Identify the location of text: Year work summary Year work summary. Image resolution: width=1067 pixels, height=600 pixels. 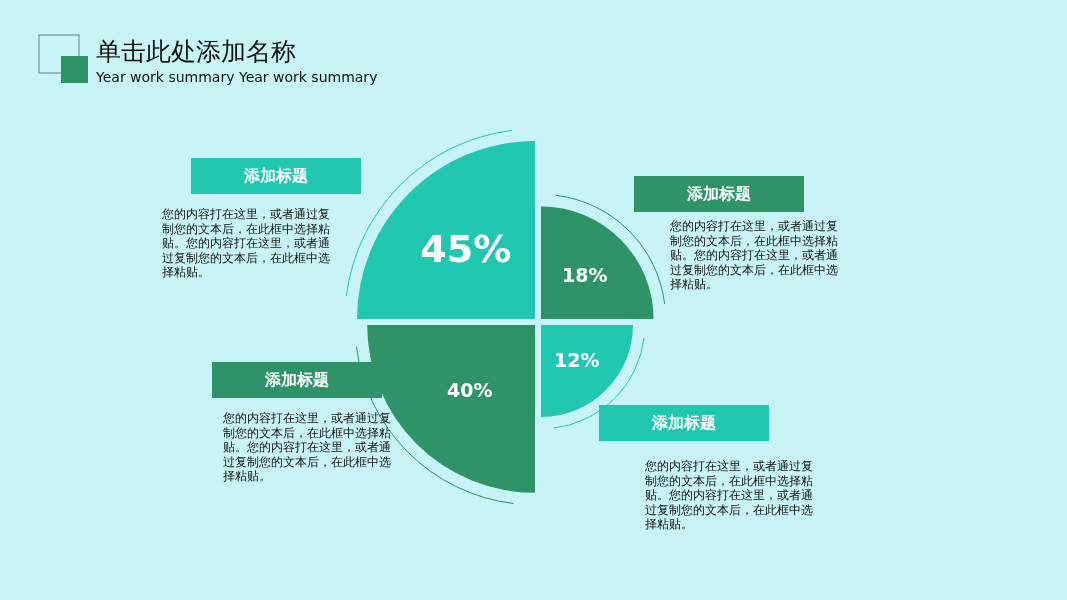
(237, 77).